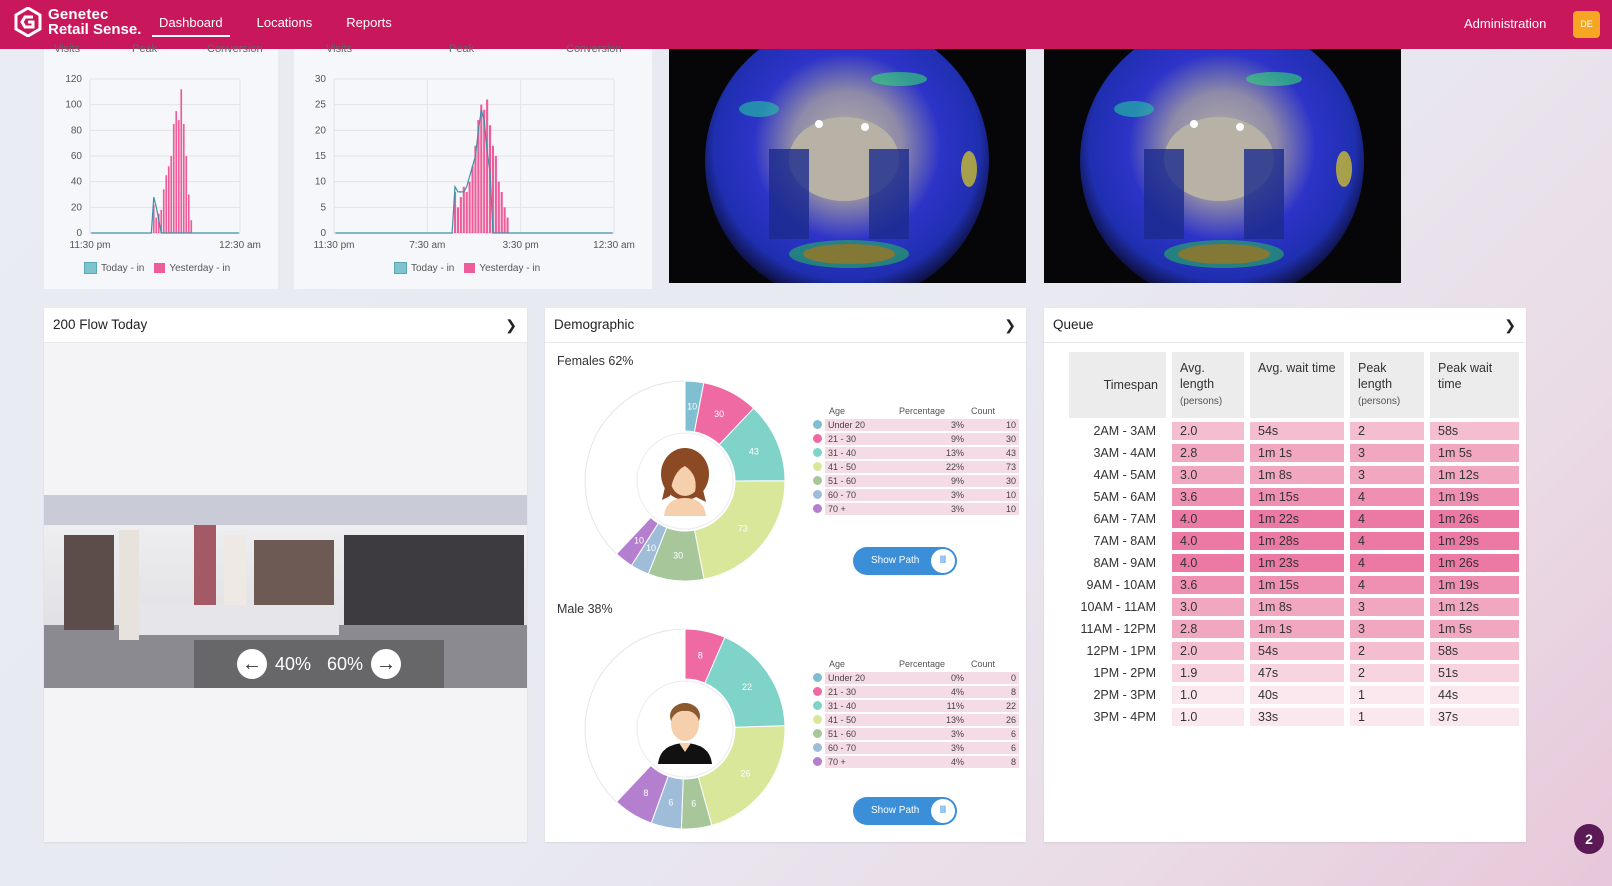 The image size is (1612, 886). I want to click on administration-link: Administration, so click(1505, 23).